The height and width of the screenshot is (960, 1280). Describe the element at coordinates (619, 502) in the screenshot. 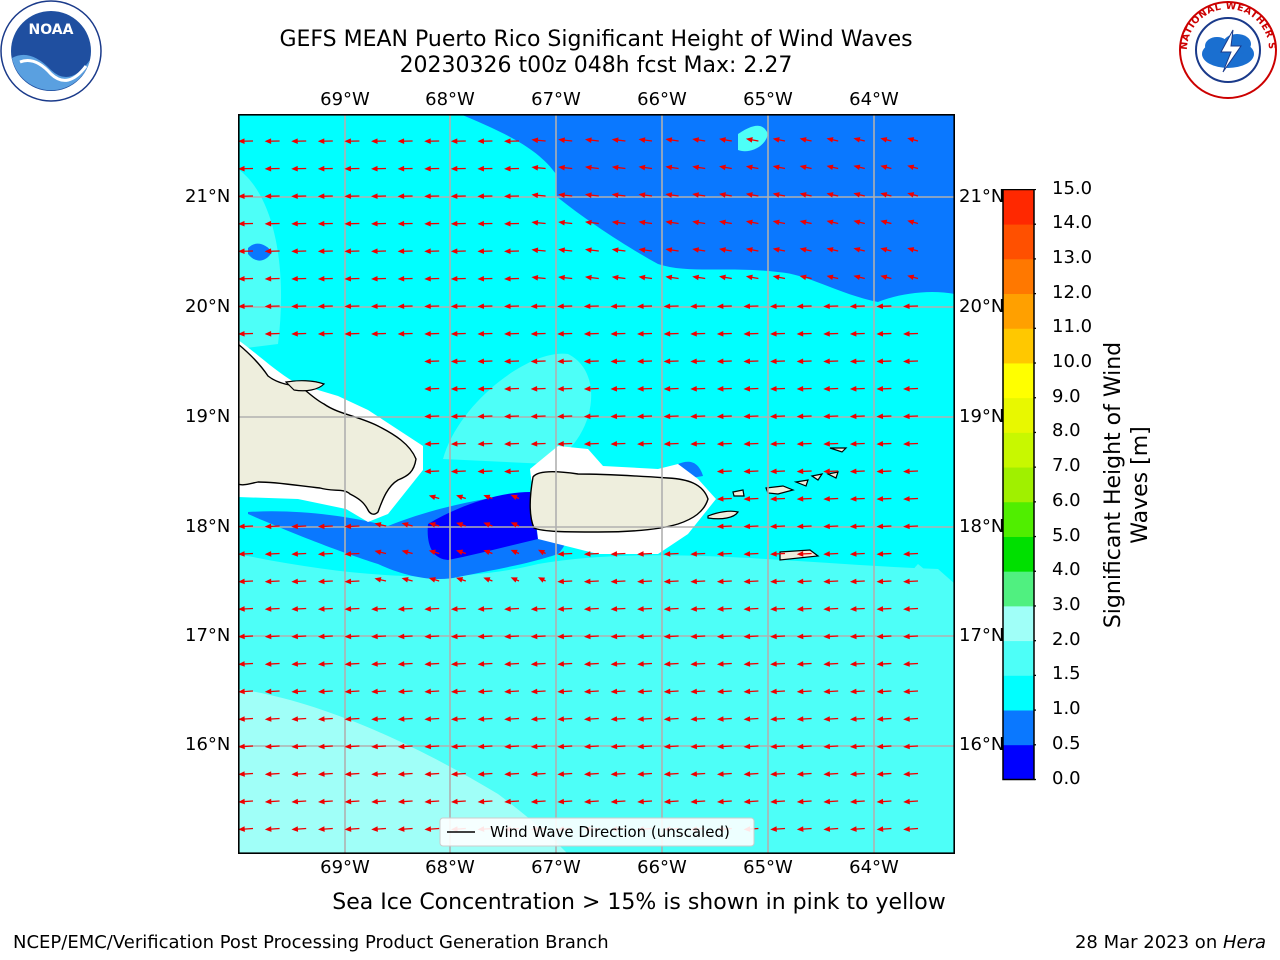

I see `land-puerto-rico` at that location.